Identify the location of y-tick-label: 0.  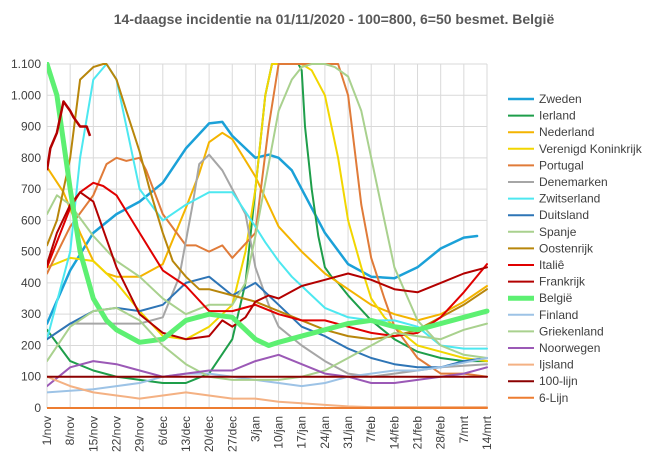
(37, 408).